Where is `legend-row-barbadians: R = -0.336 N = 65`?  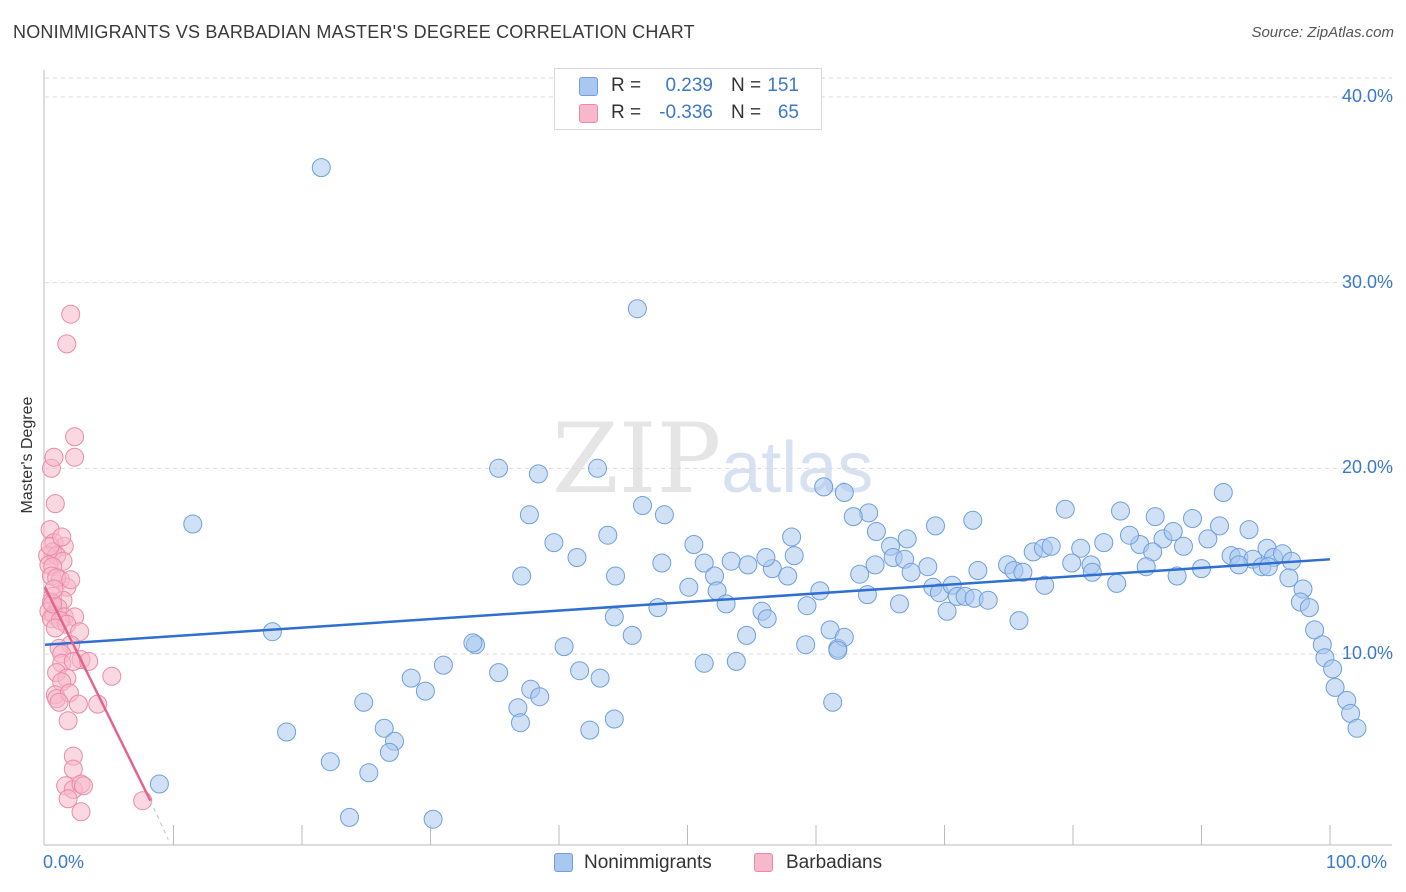 legend-row-barbadians: R = -0.336 N = 65 is located at coordinates (688, 114).